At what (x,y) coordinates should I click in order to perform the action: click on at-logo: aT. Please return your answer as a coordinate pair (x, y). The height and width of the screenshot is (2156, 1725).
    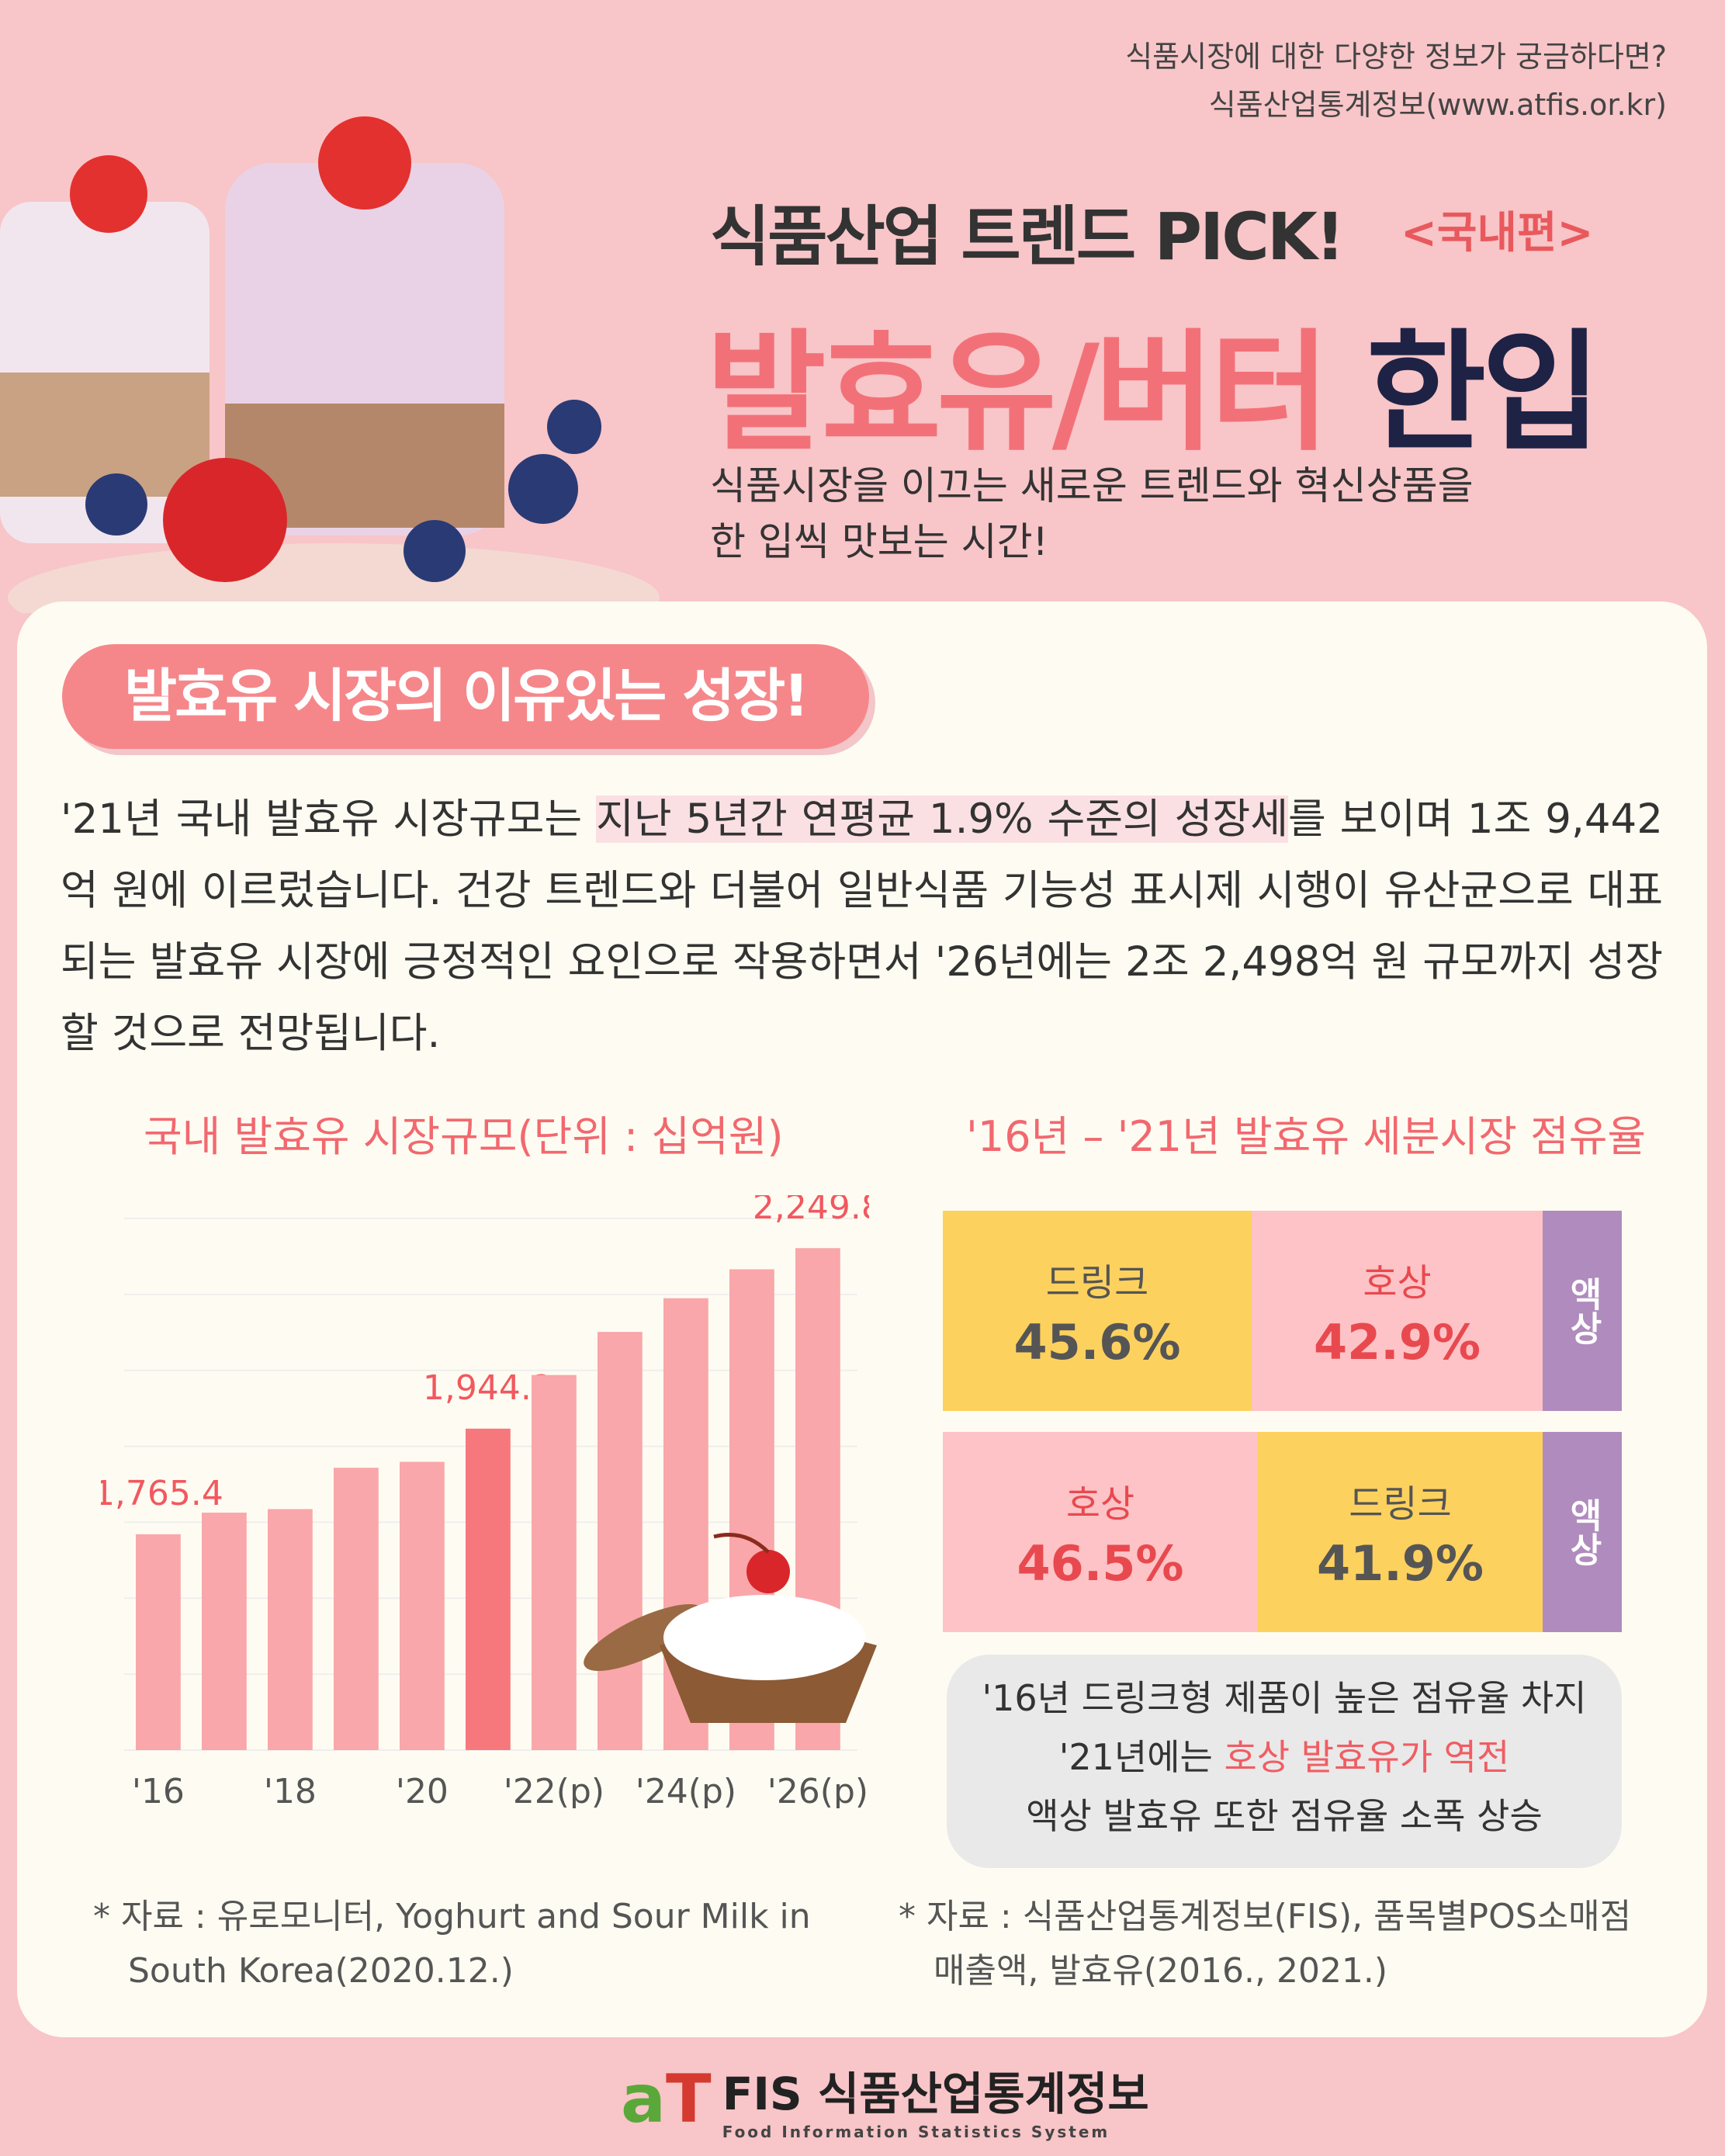
    Looking at the image, I should click on (666, 2099).